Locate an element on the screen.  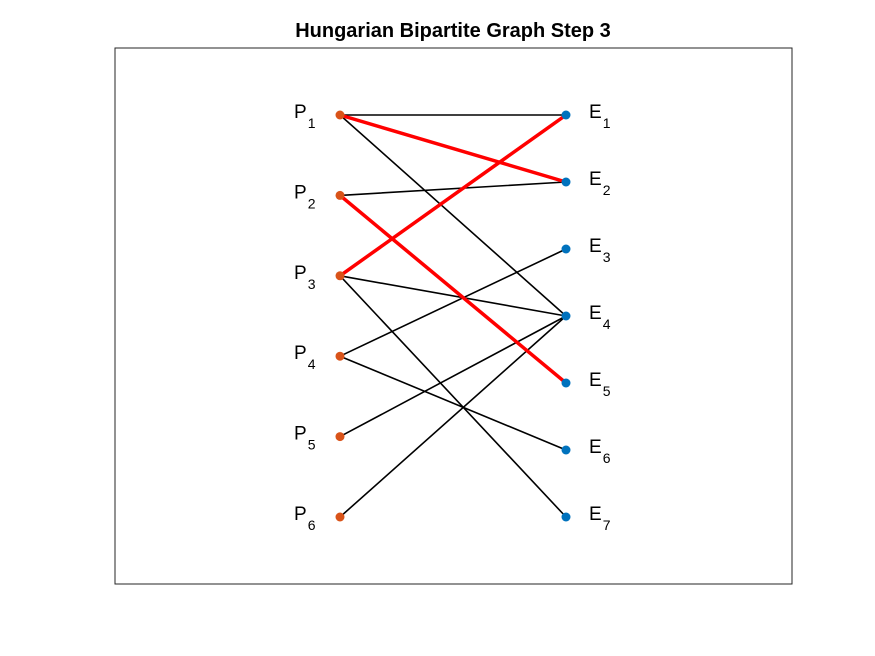
node-label-e7: E7 is located at coordinates (600, 518).